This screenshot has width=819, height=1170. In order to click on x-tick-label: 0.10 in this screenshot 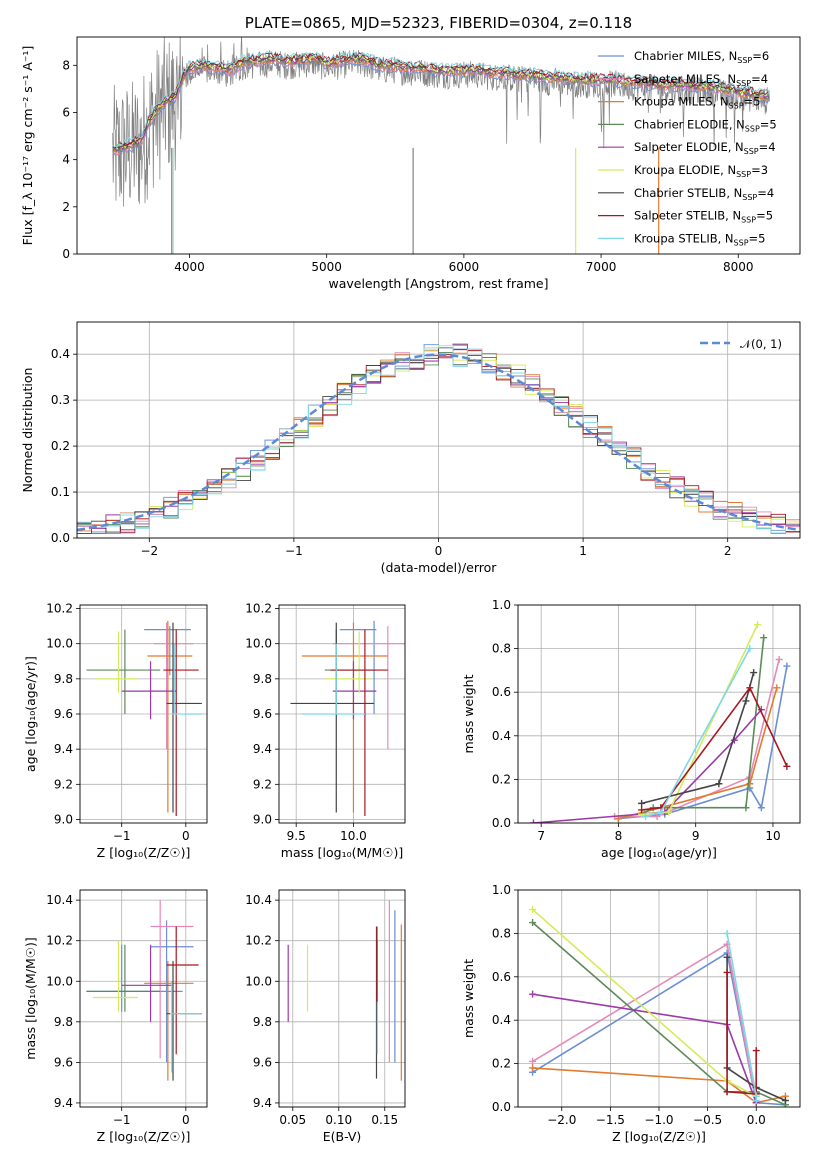, I will do `click(338, 1120)`.